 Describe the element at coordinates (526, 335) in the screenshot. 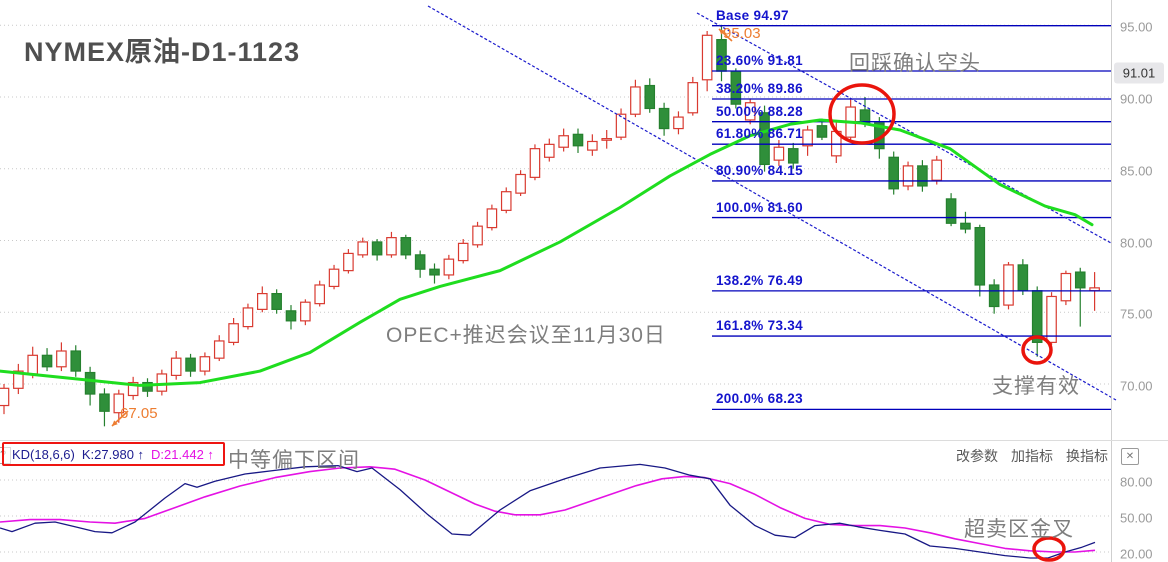

I see `annotation-opec-meeting: OPEC+推迟会议至11月30日` at that location.